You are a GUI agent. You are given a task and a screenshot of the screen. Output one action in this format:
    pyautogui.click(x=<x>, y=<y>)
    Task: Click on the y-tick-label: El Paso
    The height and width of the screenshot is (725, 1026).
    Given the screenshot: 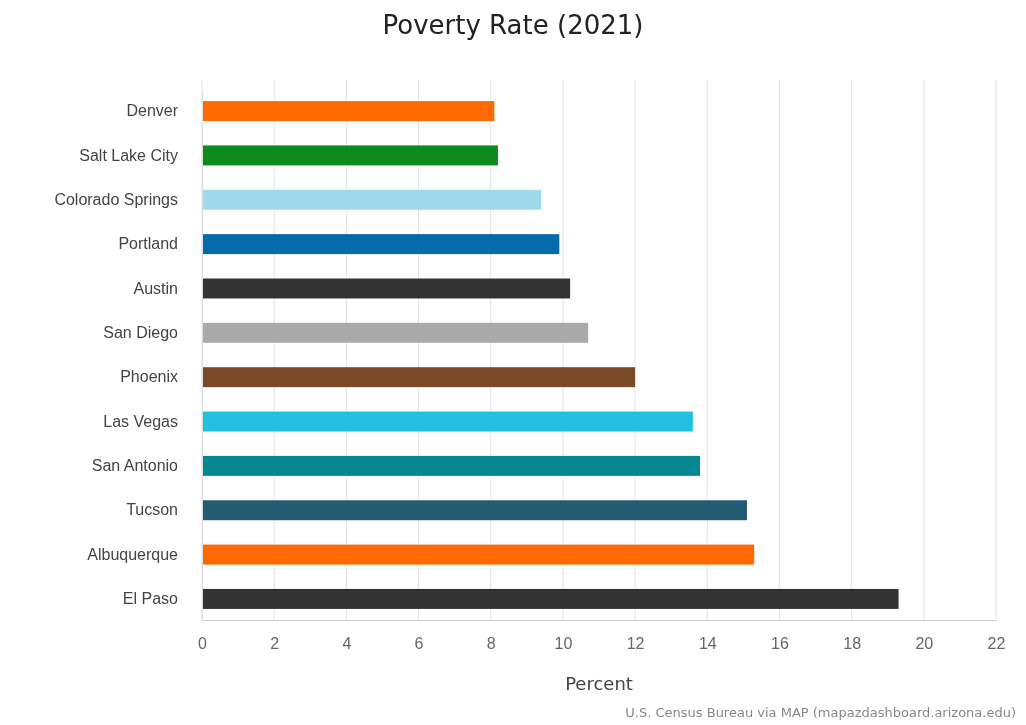 What is the action you would take?
    pyautogui.click(x=150, y=599)
    